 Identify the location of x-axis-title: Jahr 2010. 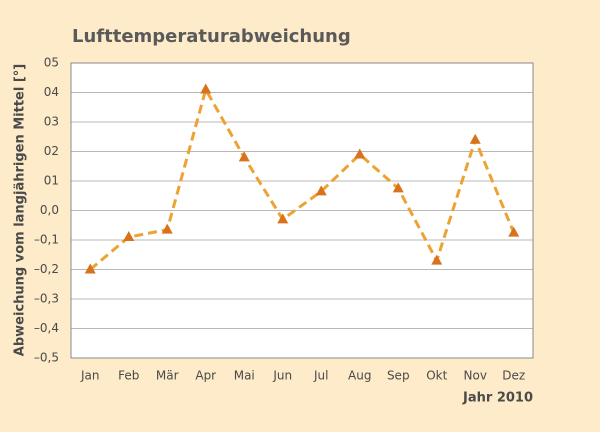
(497, 398).